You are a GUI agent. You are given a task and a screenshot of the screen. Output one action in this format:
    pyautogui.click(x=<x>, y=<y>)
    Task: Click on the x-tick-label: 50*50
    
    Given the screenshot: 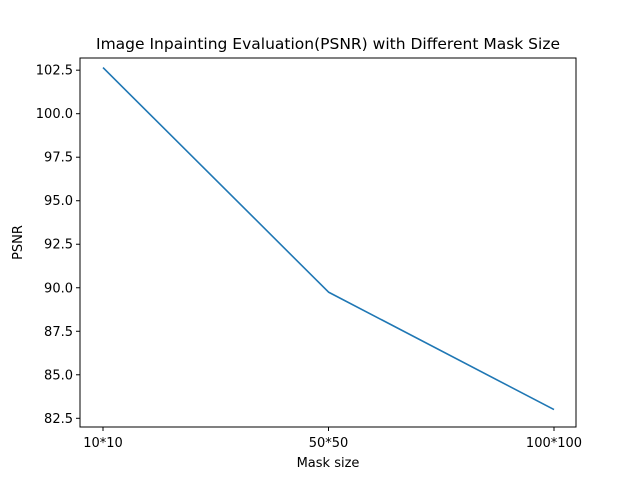 What is the action you would take?
    pyautogui.click(x=329, y=443)
    